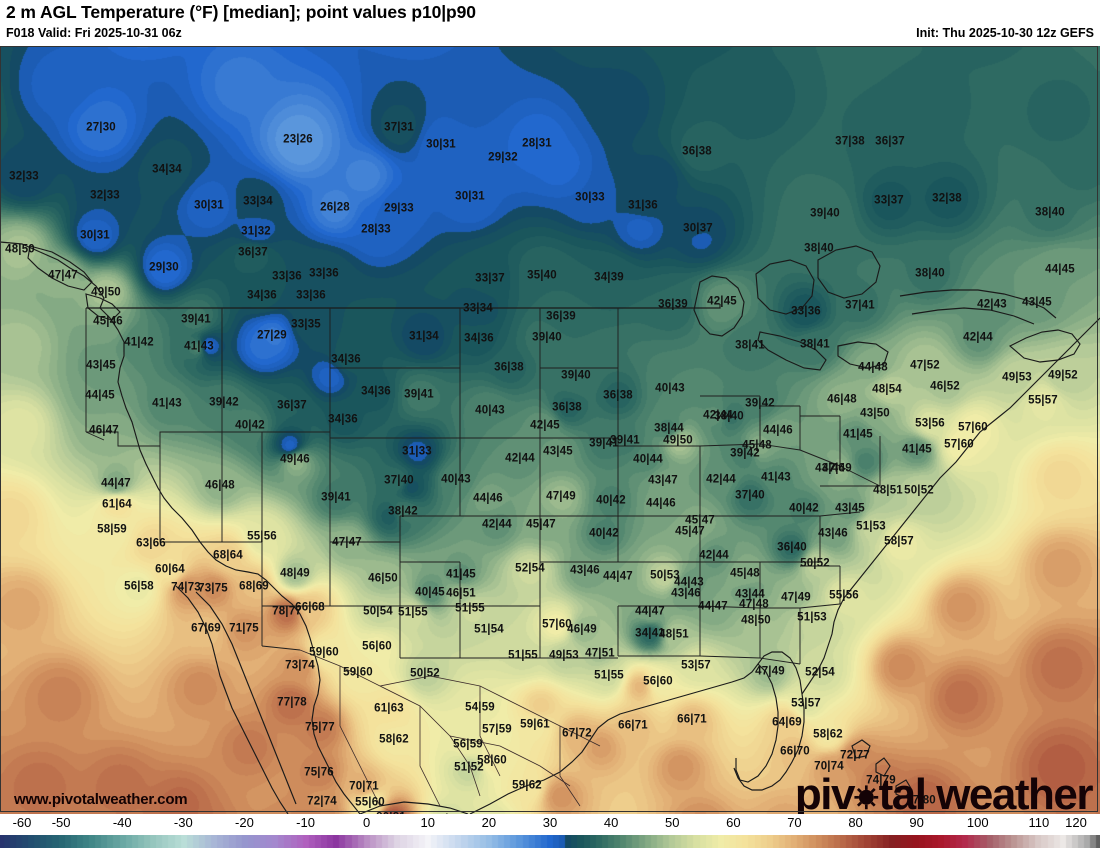 This screenshot has height=850, width=1100. Describe the element at coordinates (986, 792) in the screenshot. I see `brand-post: tal weather` at that location.